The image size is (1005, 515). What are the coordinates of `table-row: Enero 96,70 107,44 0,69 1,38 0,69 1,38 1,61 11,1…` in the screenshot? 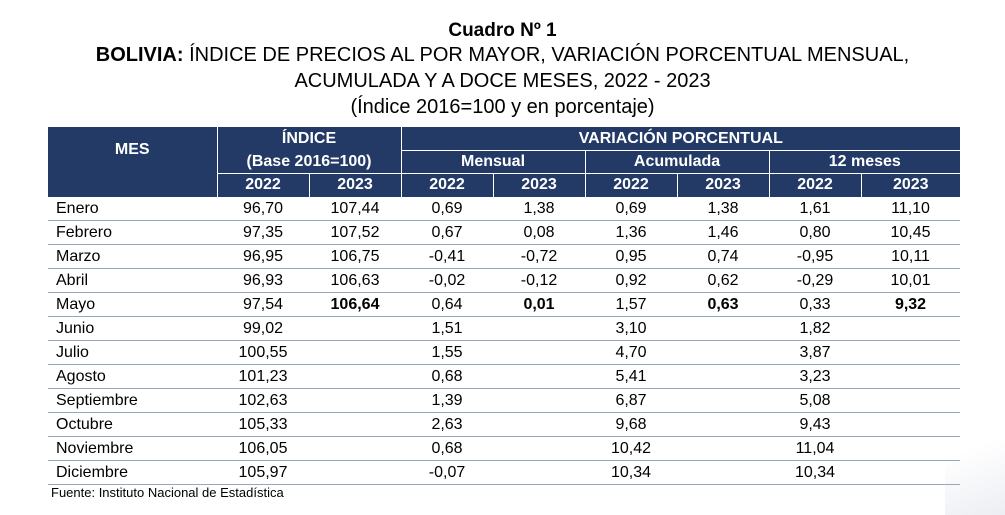 It's located at (504, 208).